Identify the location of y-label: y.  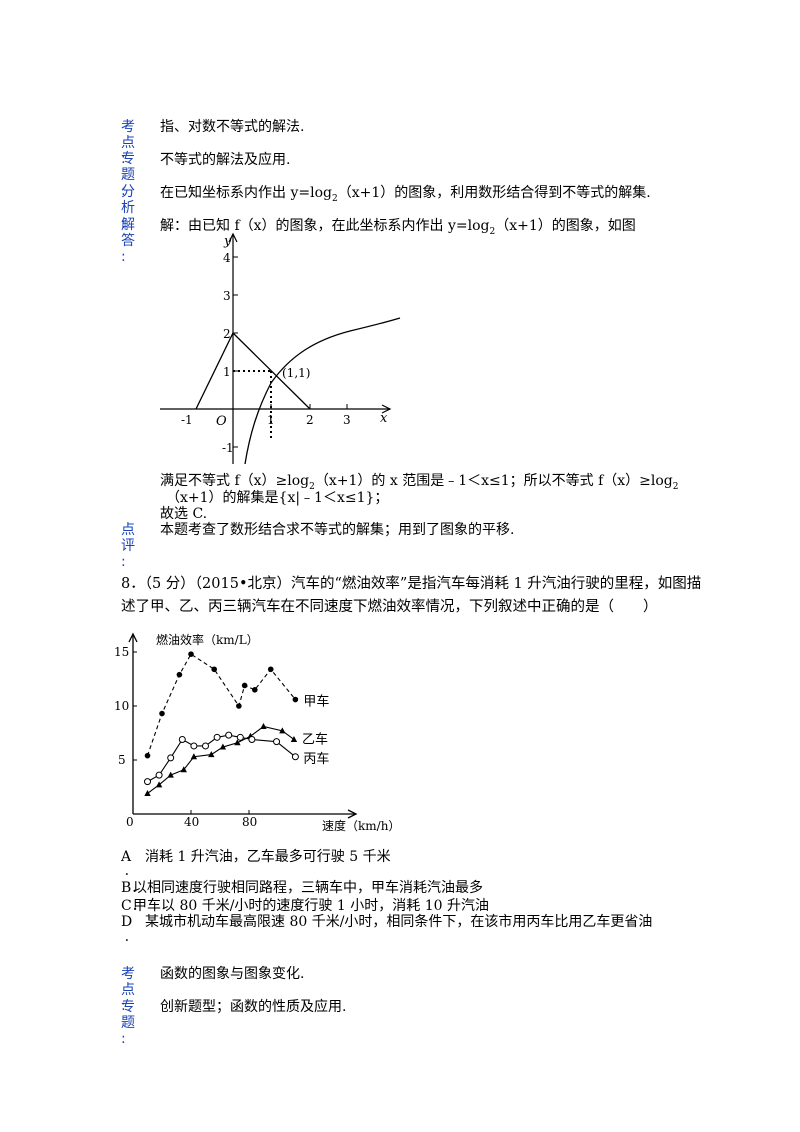
(227, 241).